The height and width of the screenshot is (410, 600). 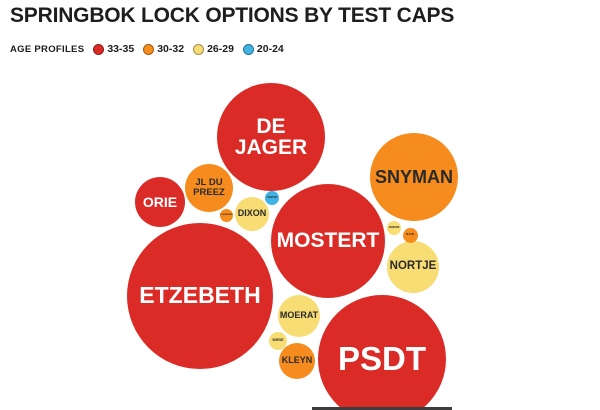 I want to click on legend-item-33-35: 33-35, so click(x=113, y=49).